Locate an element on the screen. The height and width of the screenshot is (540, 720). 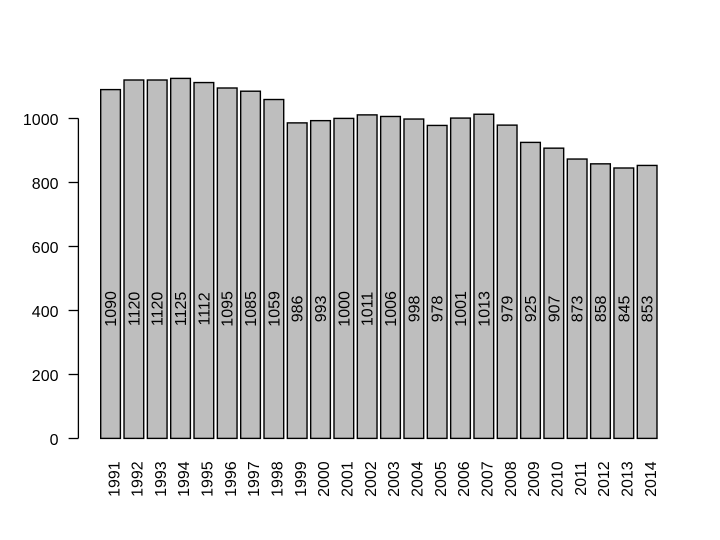
svg-text: 2006 is located at coordinates (464, 479).